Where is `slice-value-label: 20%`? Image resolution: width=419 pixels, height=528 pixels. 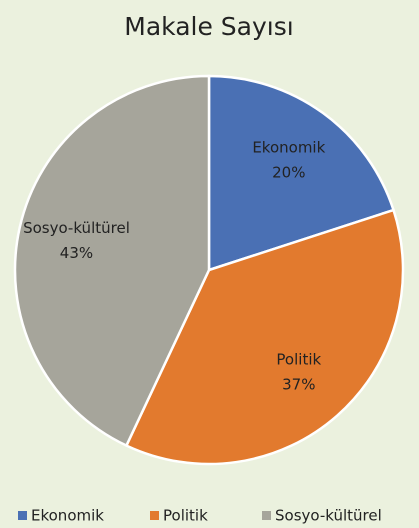 slice-value-label: 20% is located at coordinates (288, 173).